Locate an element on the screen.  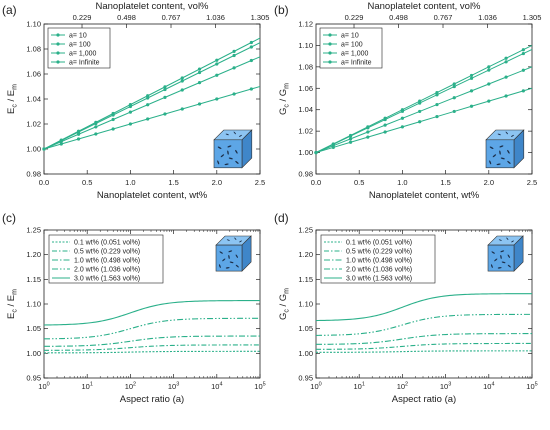
y-tick-label: 1.06 is located at coordinates (33, 74).